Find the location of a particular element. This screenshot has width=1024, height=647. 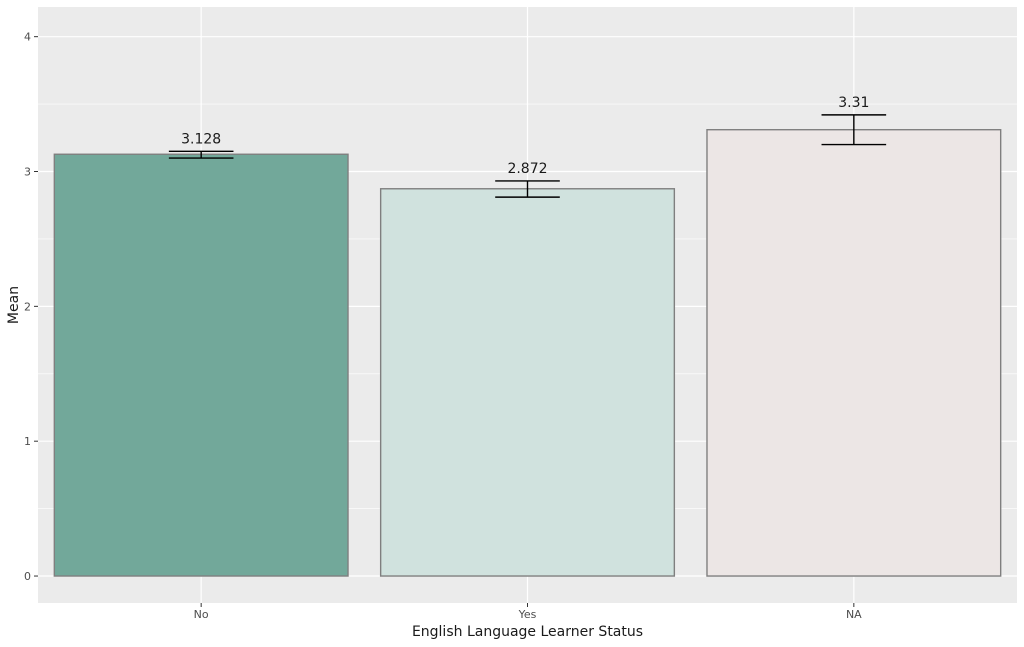

data-labels: 3.128 2.872 3.31 is located at coordinates (525, 136).